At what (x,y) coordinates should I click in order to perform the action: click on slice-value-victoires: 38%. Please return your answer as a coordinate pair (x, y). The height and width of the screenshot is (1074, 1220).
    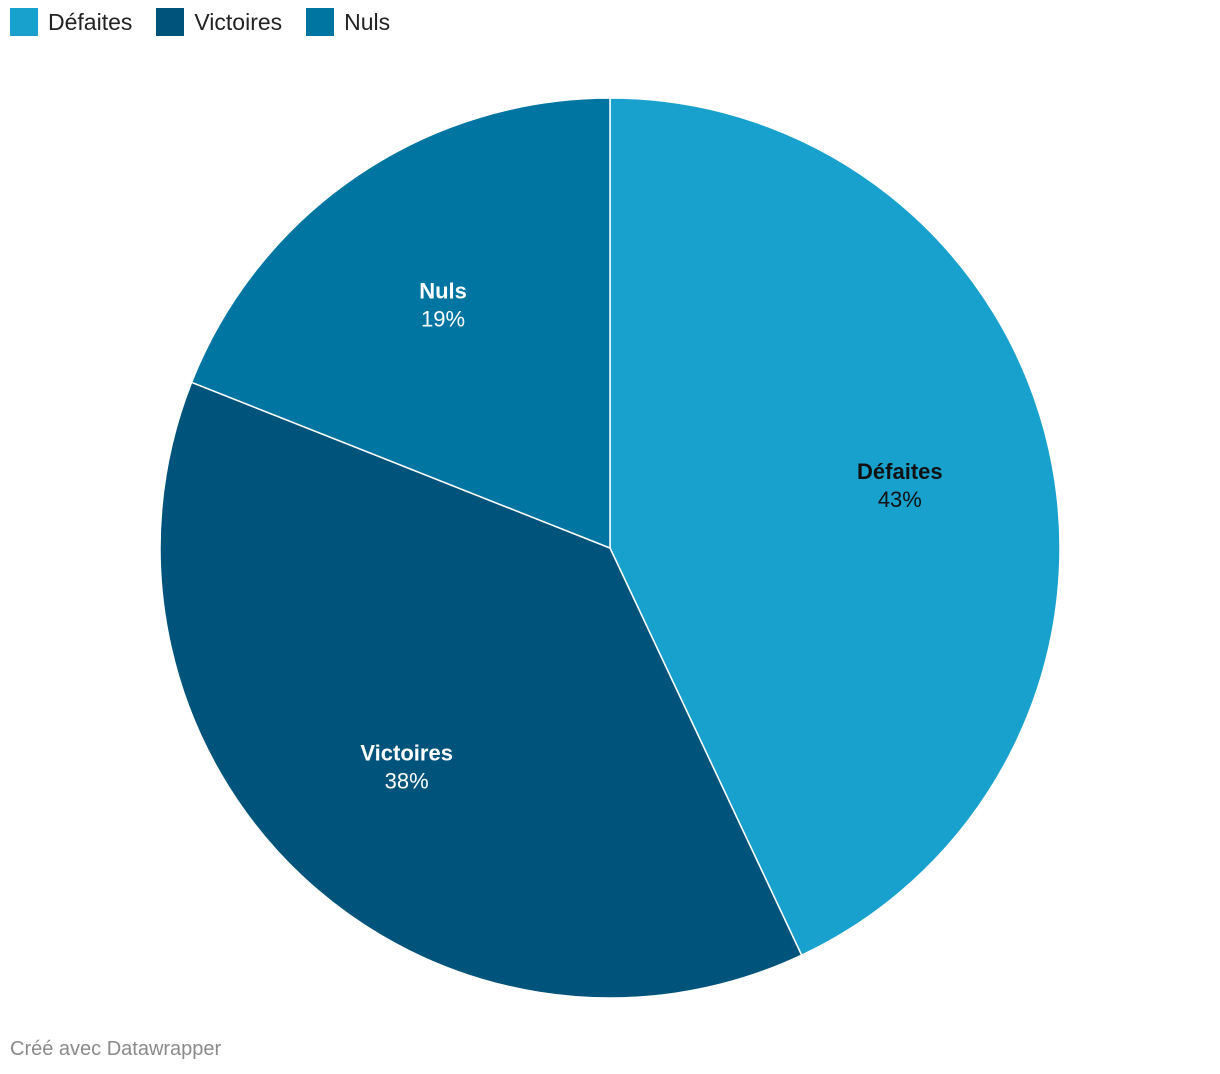
    Looking at the image, I should click on (407, 781).